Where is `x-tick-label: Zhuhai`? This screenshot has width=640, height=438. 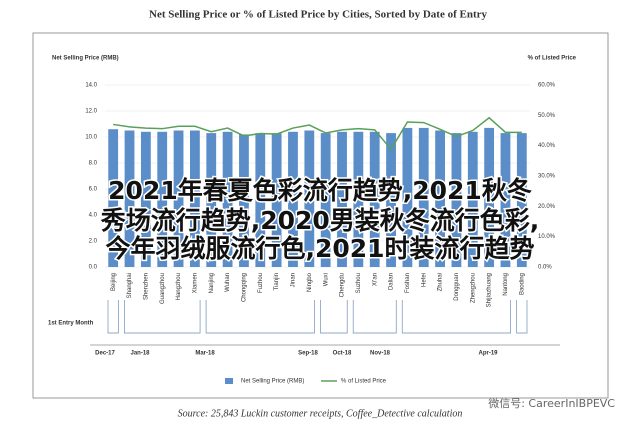 x-tick-label: Zhuhai is located at coordinates (441, 282).